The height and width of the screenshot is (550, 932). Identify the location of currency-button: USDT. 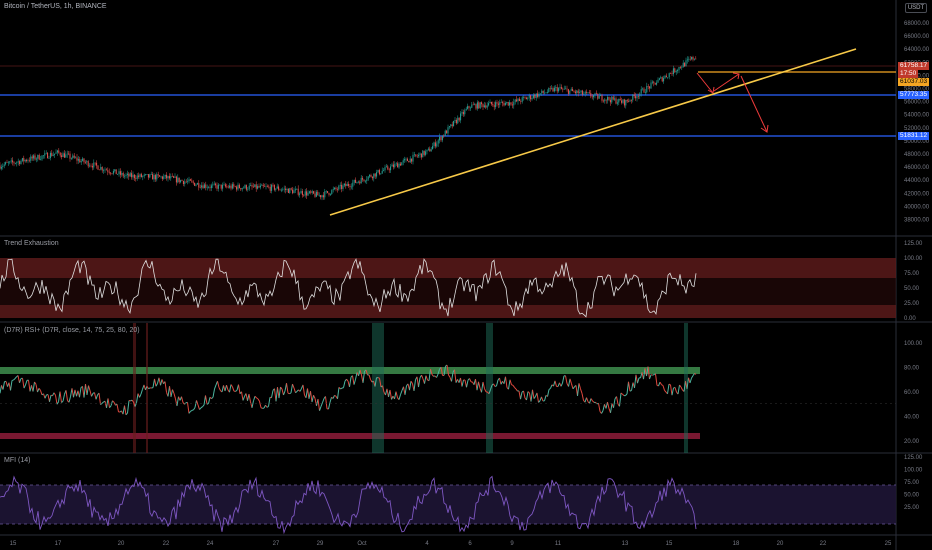
(916, 8).